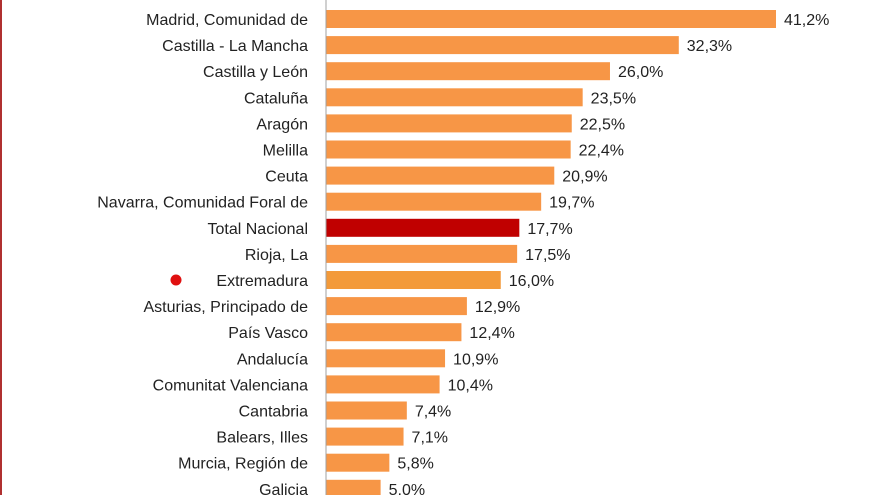 Image resolution: width=880 pixels, height=495 pixels. I want to click on data-label: 32,3%, so click(709, 46).